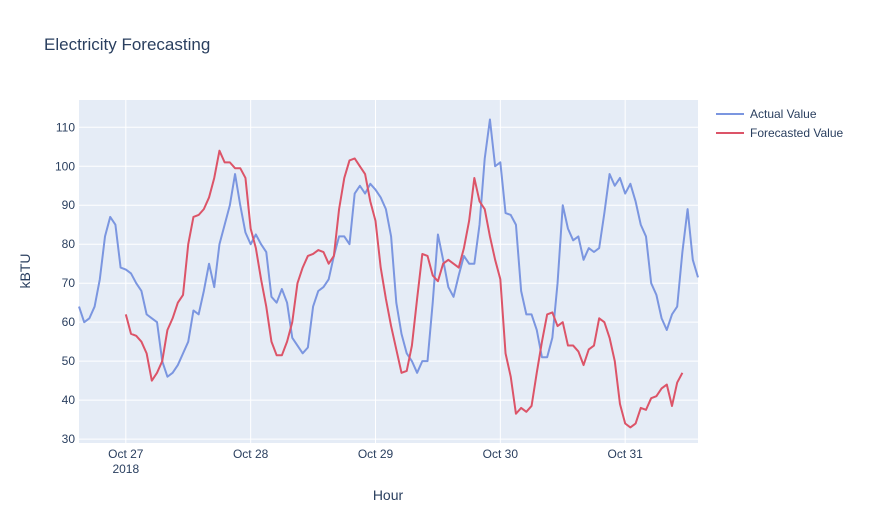 Image resolution: width=871 pixels, height=525 pixels. Describe the element at coordinates (125, 469) in the screenshot. I see `x-tick-sublabel: 2018` at that location.